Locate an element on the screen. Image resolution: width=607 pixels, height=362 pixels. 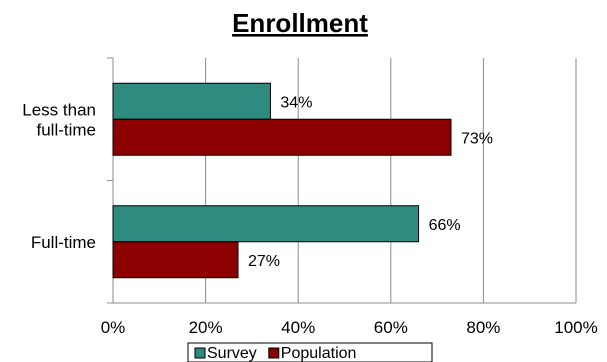
x-tick-label: 20% is located at coordinates (206, 327).